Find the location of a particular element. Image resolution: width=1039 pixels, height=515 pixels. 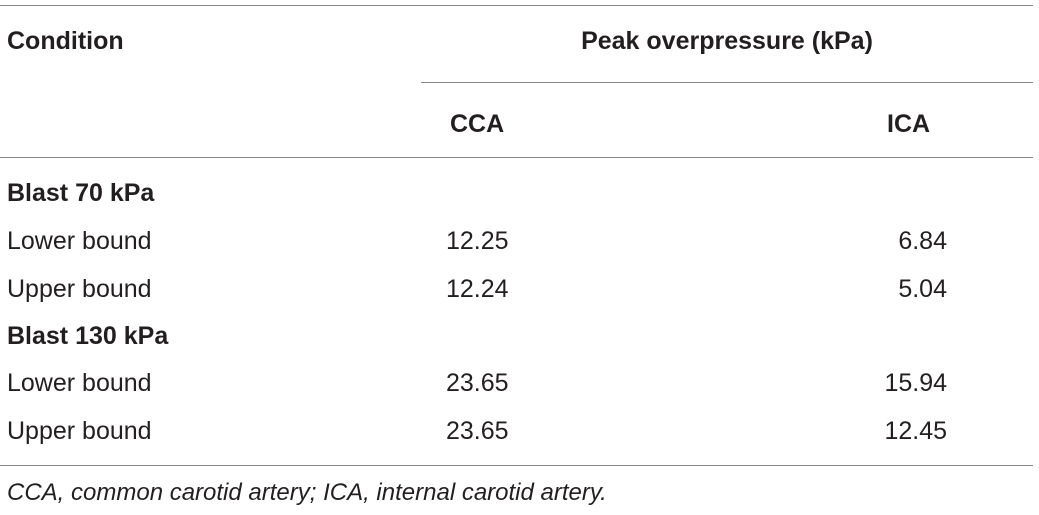

header-condition: Condition is located at coordinates (65, 41).